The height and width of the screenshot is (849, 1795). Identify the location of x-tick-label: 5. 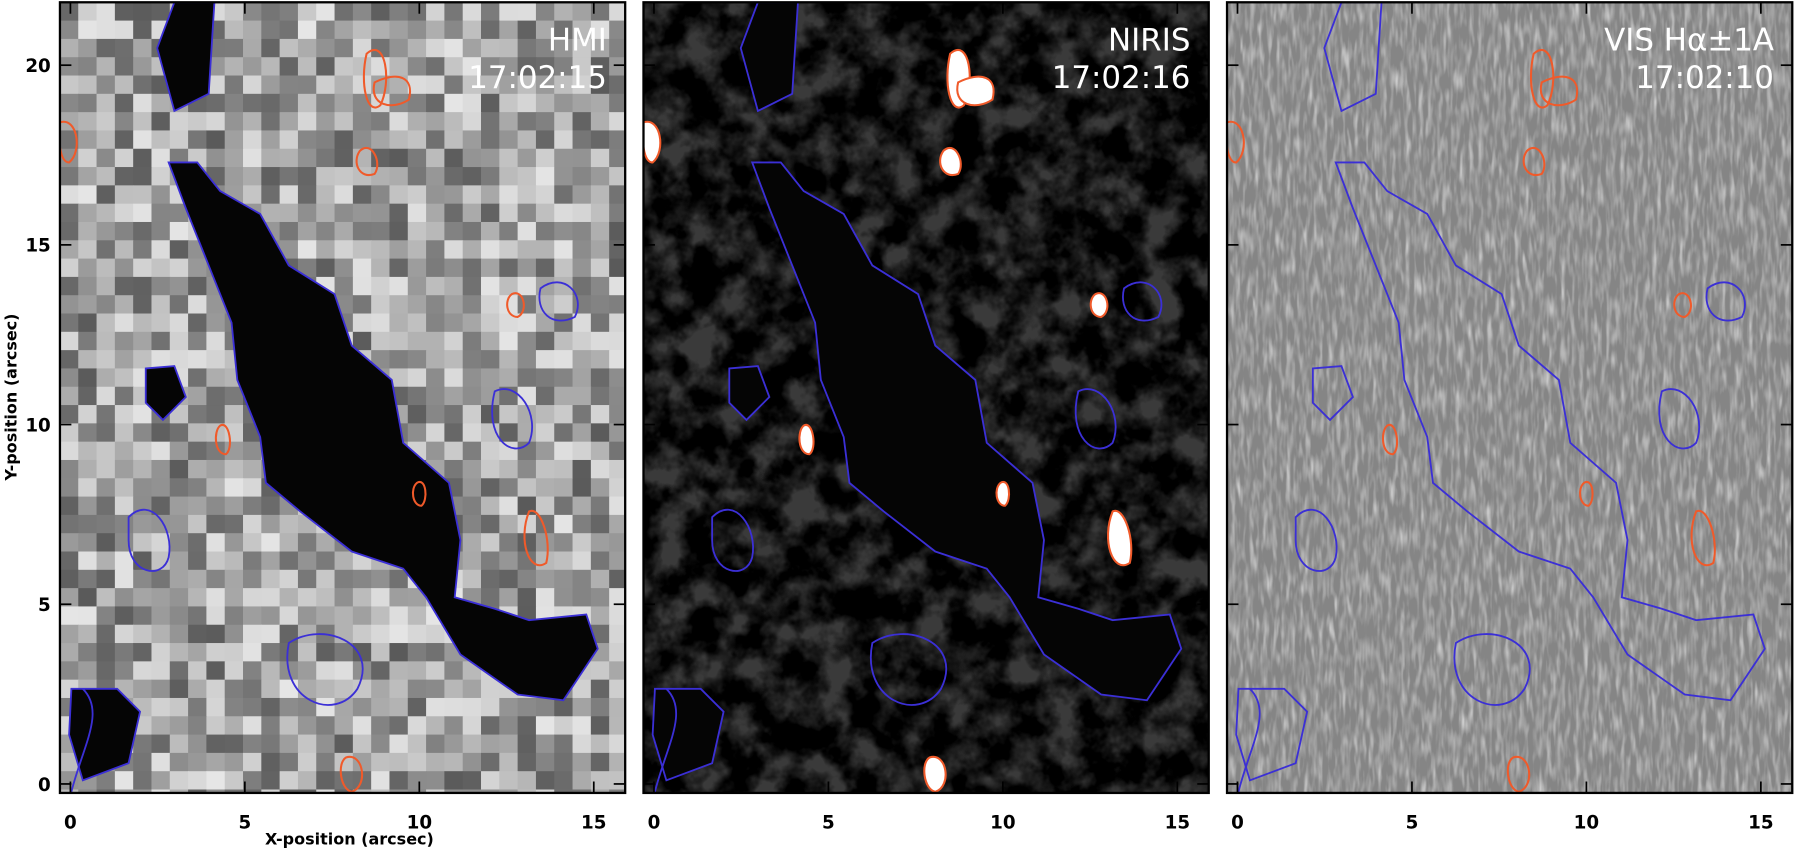
(1412, 822).